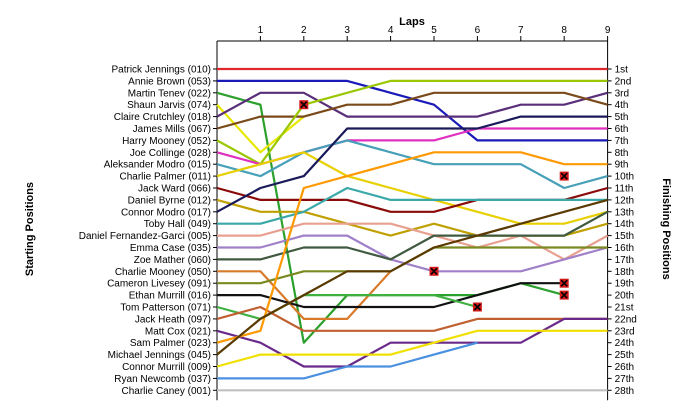  What do you see at coordinates (412, 22) in the screenshot?
I see `x-axis-title: Laps` at bounding box center [412, 22].